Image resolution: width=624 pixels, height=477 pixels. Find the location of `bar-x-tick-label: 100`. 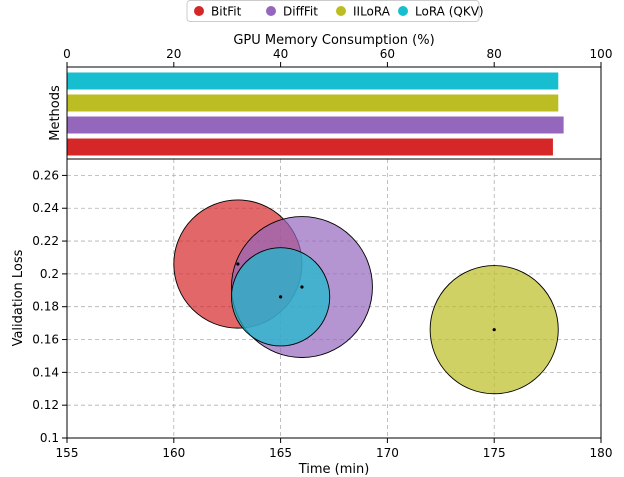

bar-x-tick-label: 100 is located at coordinates (601, 54).